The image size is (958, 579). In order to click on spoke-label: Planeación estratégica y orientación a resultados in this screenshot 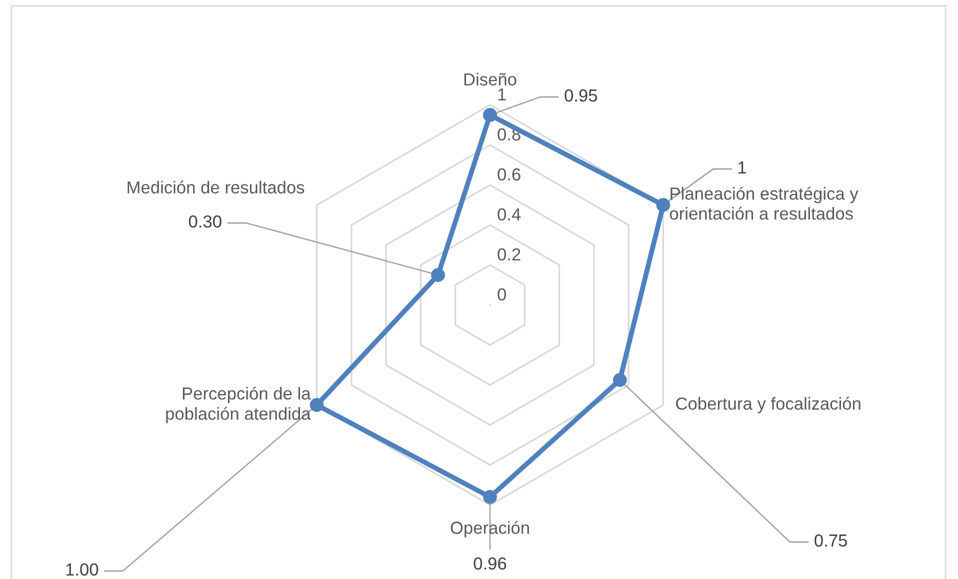, I will do `click(764, 203)`.